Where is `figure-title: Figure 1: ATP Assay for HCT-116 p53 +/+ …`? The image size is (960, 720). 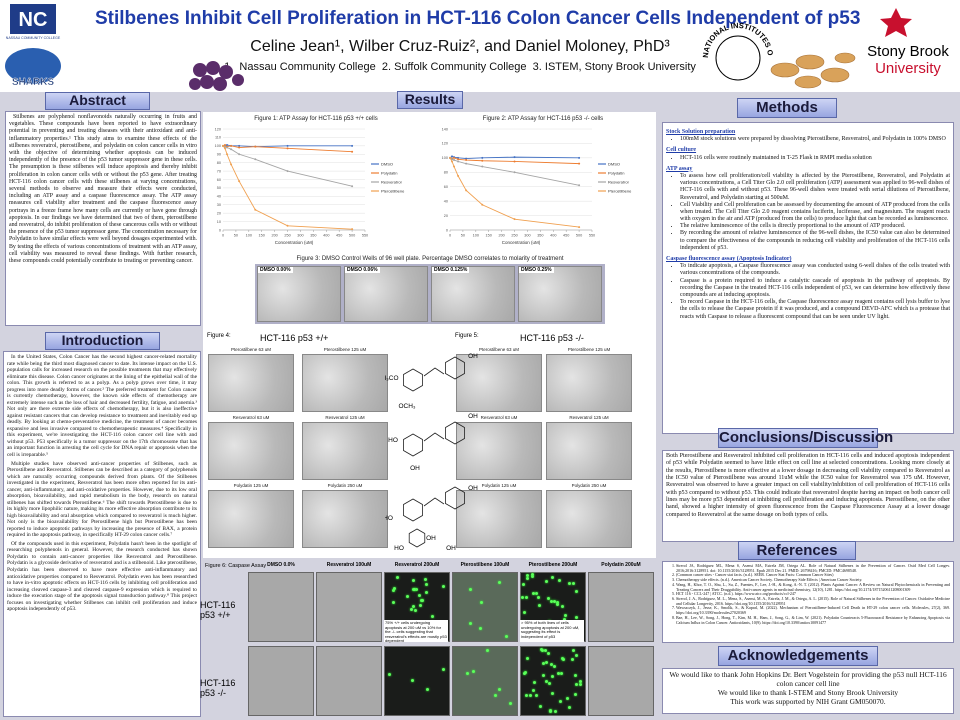
figure-title: Figure 1: ATP Assay for HCT-116 p53 +/+ … is located at coordinates (316, 119).